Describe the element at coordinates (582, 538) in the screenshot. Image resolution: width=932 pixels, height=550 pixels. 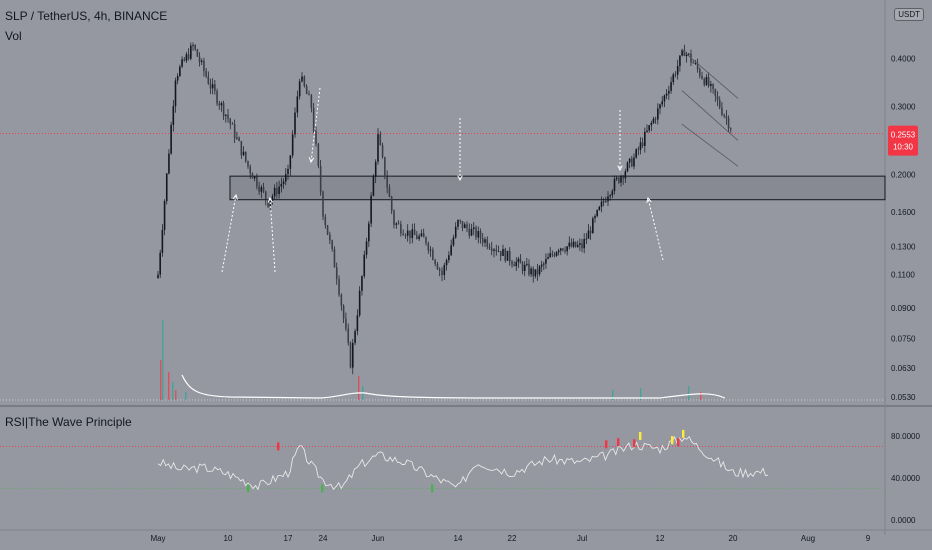
I see `time-tick-label: Jul` at that location.